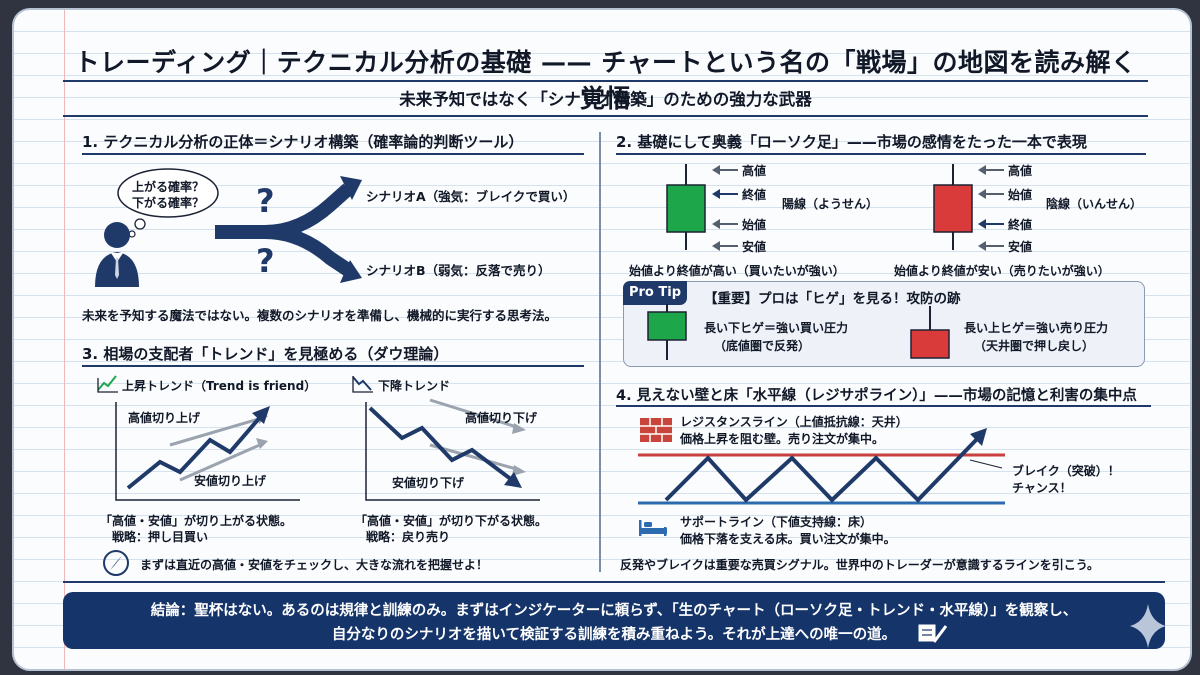 The image size is (1200, 675). Describe the element at coordinates (428, 483) in the screenshot. I see `lower-lows-label: 安値切り下げ` at that location.